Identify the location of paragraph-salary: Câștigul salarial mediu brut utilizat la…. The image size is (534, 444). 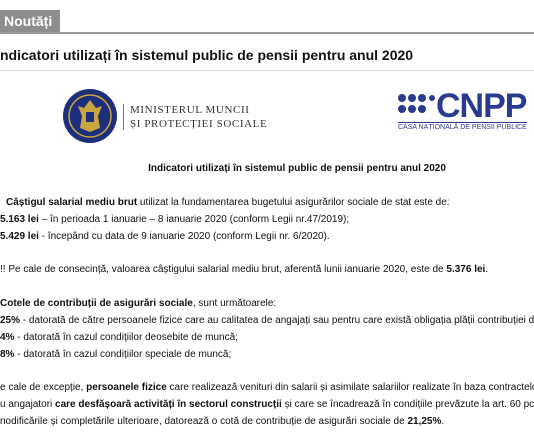
(228, 202).